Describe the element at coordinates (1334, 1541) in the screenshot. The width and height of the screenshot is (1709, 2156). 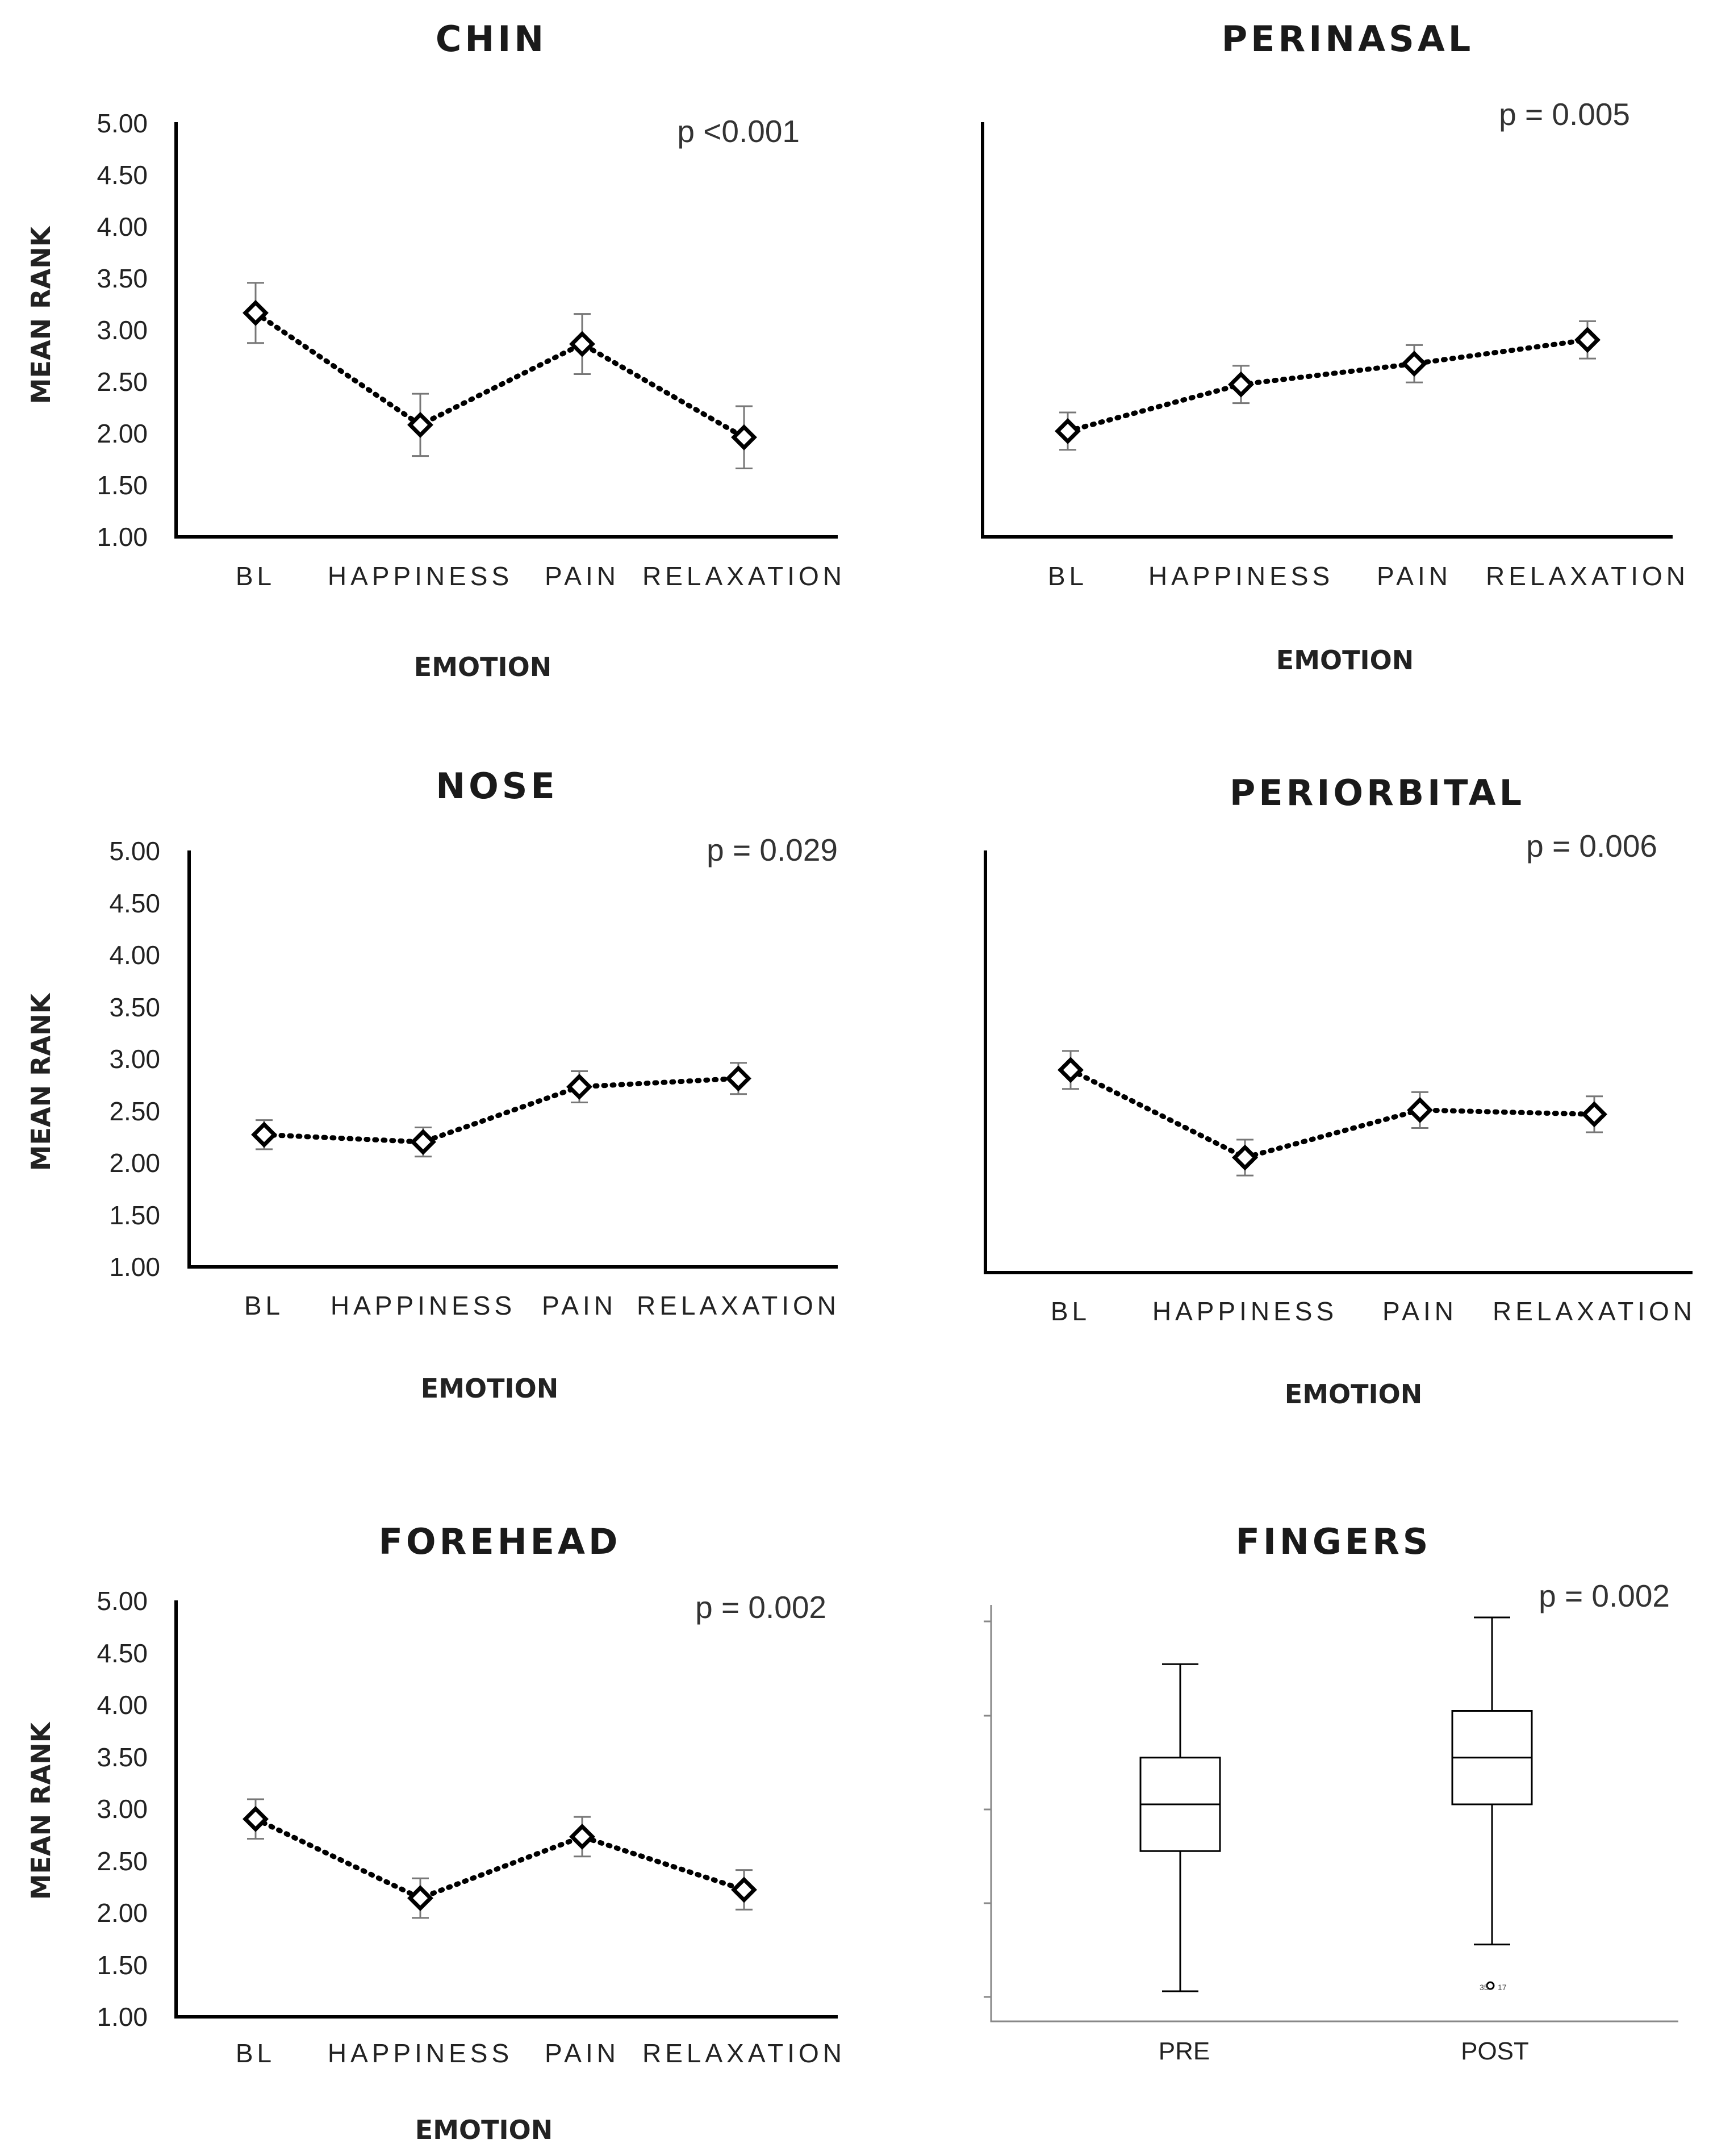
I see `chart-title: FINGERS` at that location.